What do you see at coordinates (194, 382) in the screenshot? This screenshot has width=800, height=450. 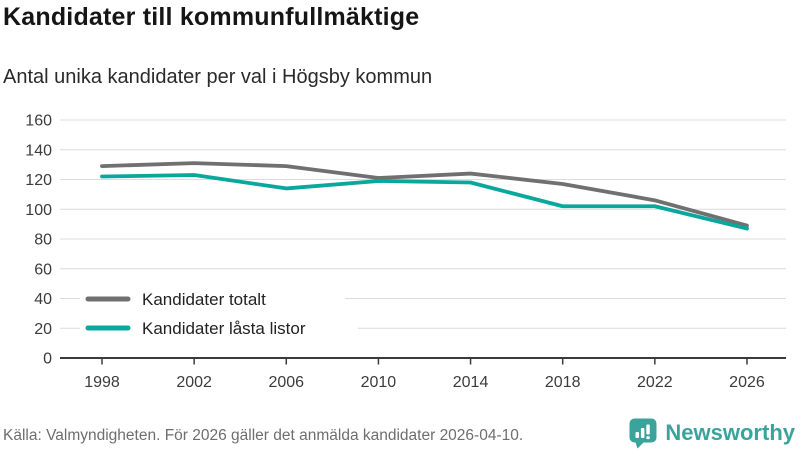 I see `x-tick-label: 2002` at bounding box center [194, 382].